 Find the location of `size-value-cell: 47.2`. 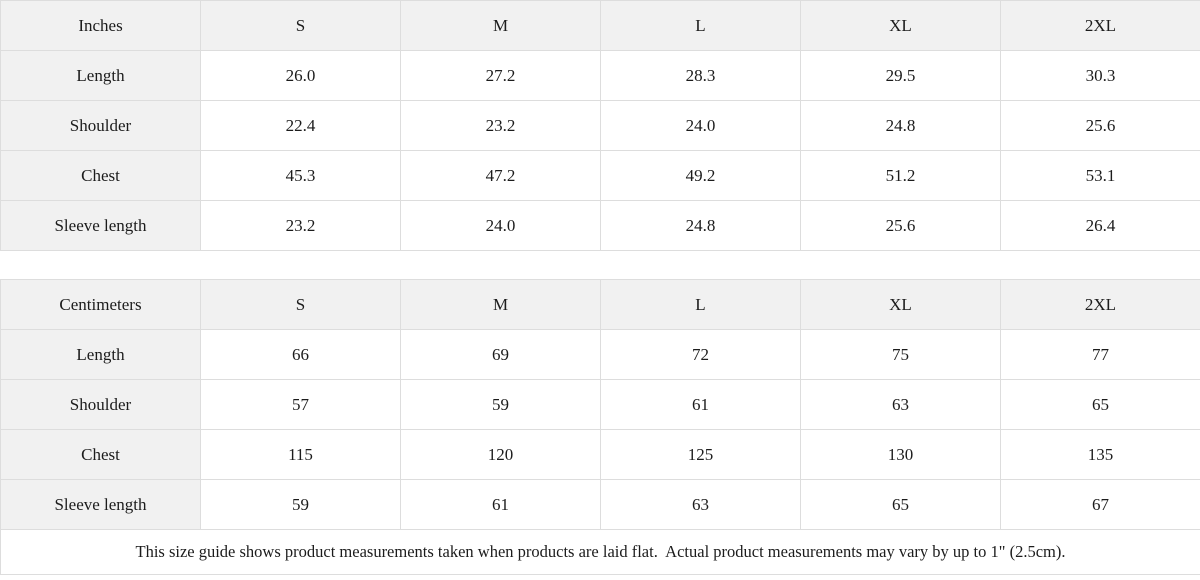

size-value-cell: 47.2 is located at coordinates (500, 175).